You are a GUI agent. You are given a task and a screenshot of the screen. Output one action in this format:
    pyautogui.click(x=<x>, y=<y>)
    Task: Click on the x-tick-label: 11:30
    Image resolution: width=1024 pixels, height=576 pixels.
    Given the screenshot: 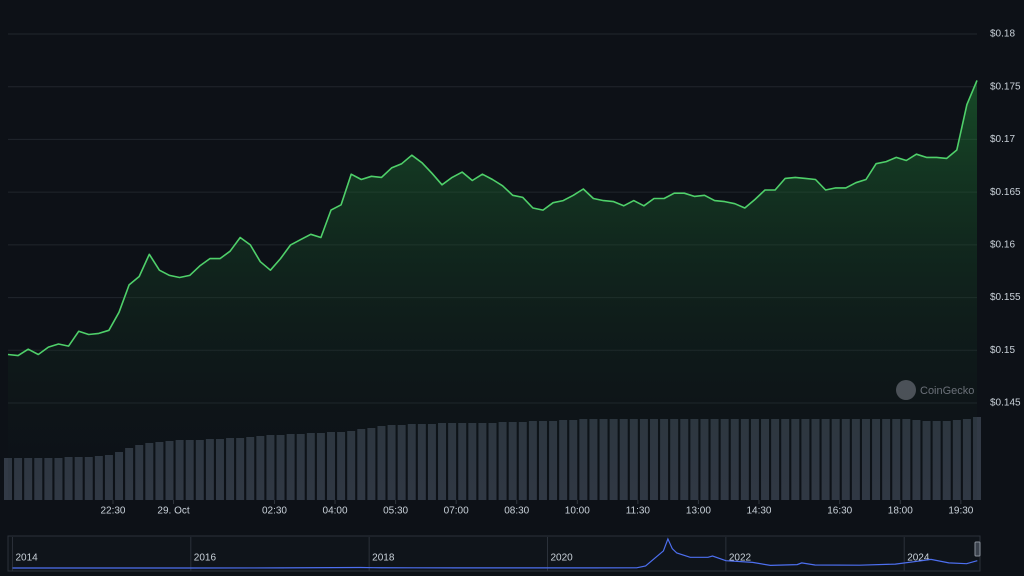 What is the action you would take?
    pyautogui.click(x=638, y=511)
    